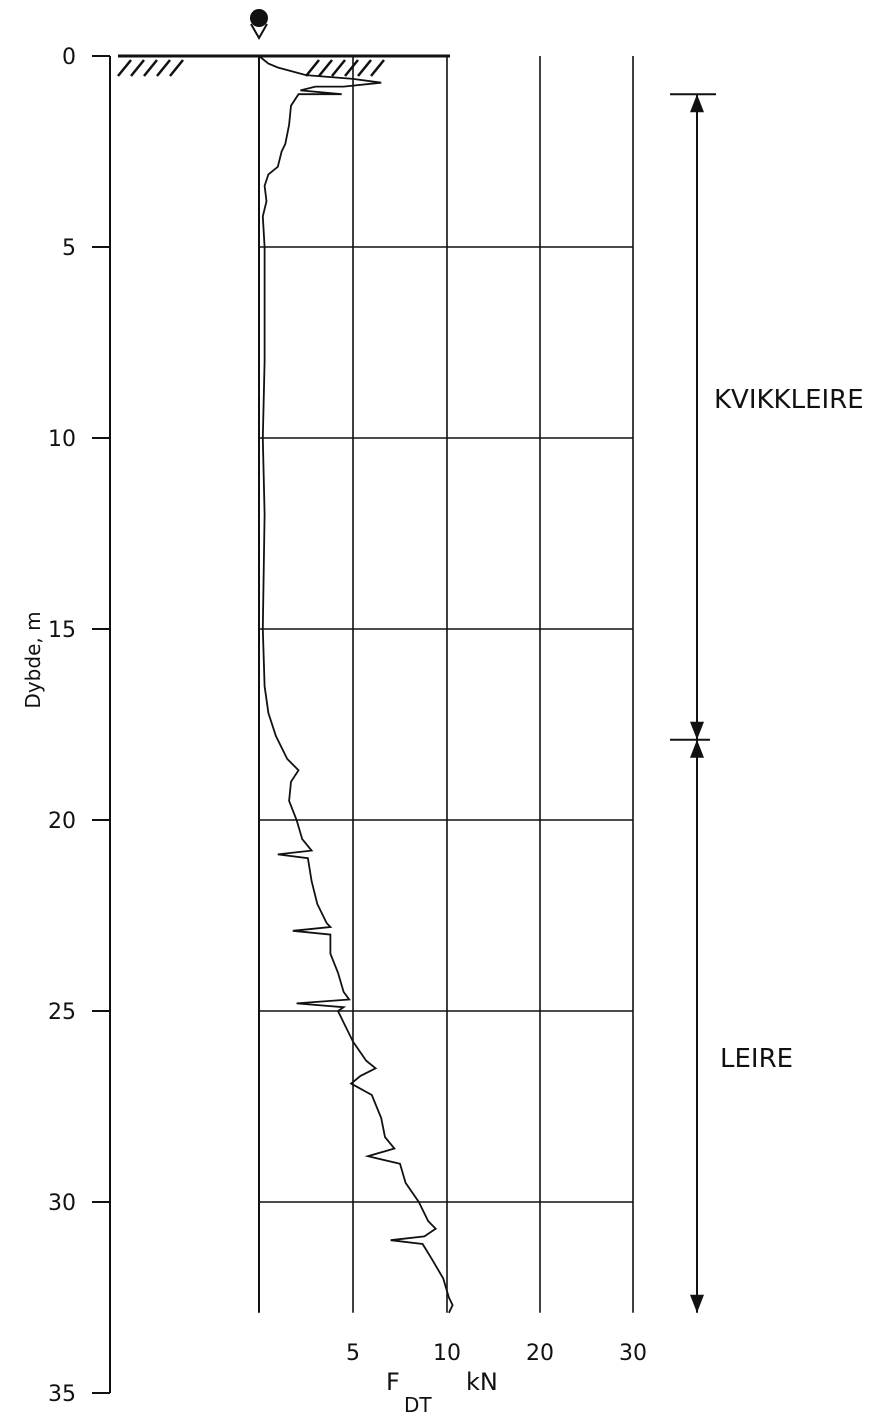 This screenshot has height=1421, width=878. Describe the element at coordinates (283, 65) in the screenshot. I see `ground-surface-hatching` at that location.